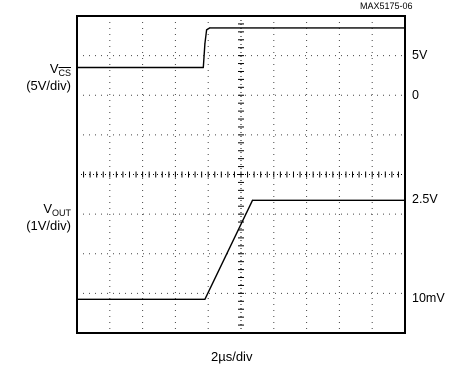 The width and height of the screenshot is (463, 372). What do you see at coordinates (415, 95) in the screenshot?
I see `vcs-ref-bottom: 0` at bounding box center [415, 95].